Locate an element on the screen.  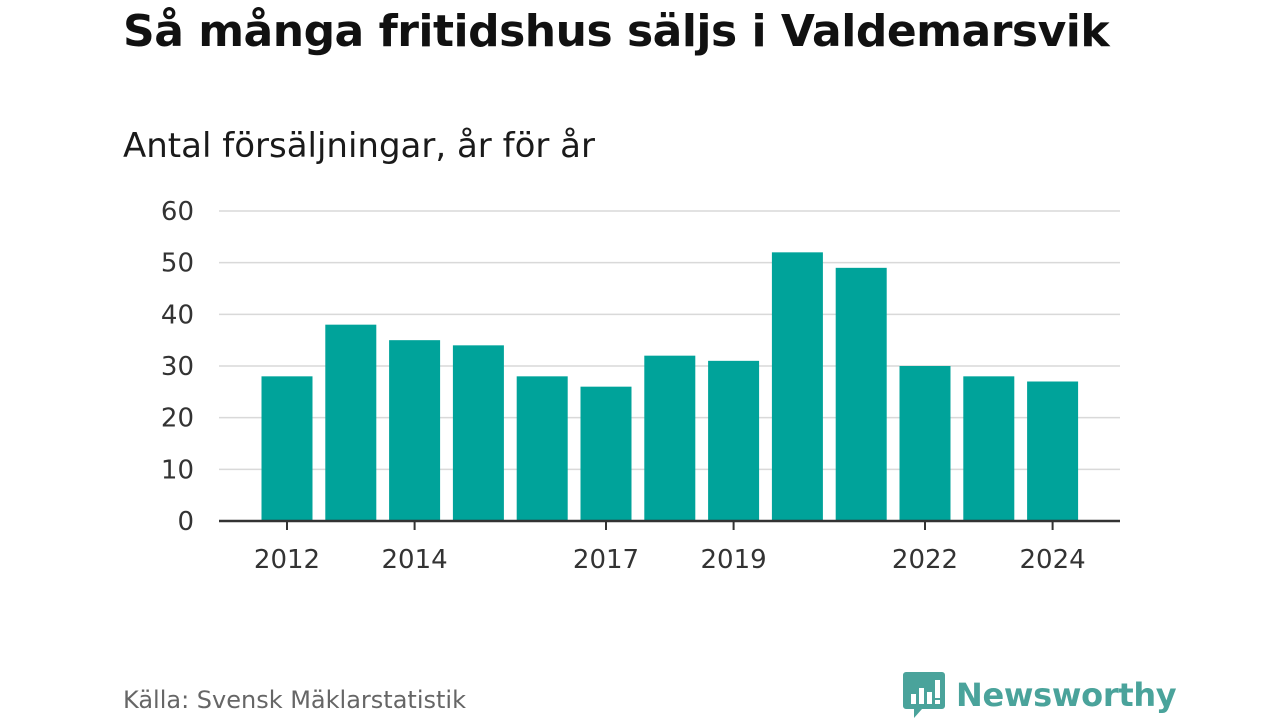
bar-2024 is located at coordinates (1053, 451).